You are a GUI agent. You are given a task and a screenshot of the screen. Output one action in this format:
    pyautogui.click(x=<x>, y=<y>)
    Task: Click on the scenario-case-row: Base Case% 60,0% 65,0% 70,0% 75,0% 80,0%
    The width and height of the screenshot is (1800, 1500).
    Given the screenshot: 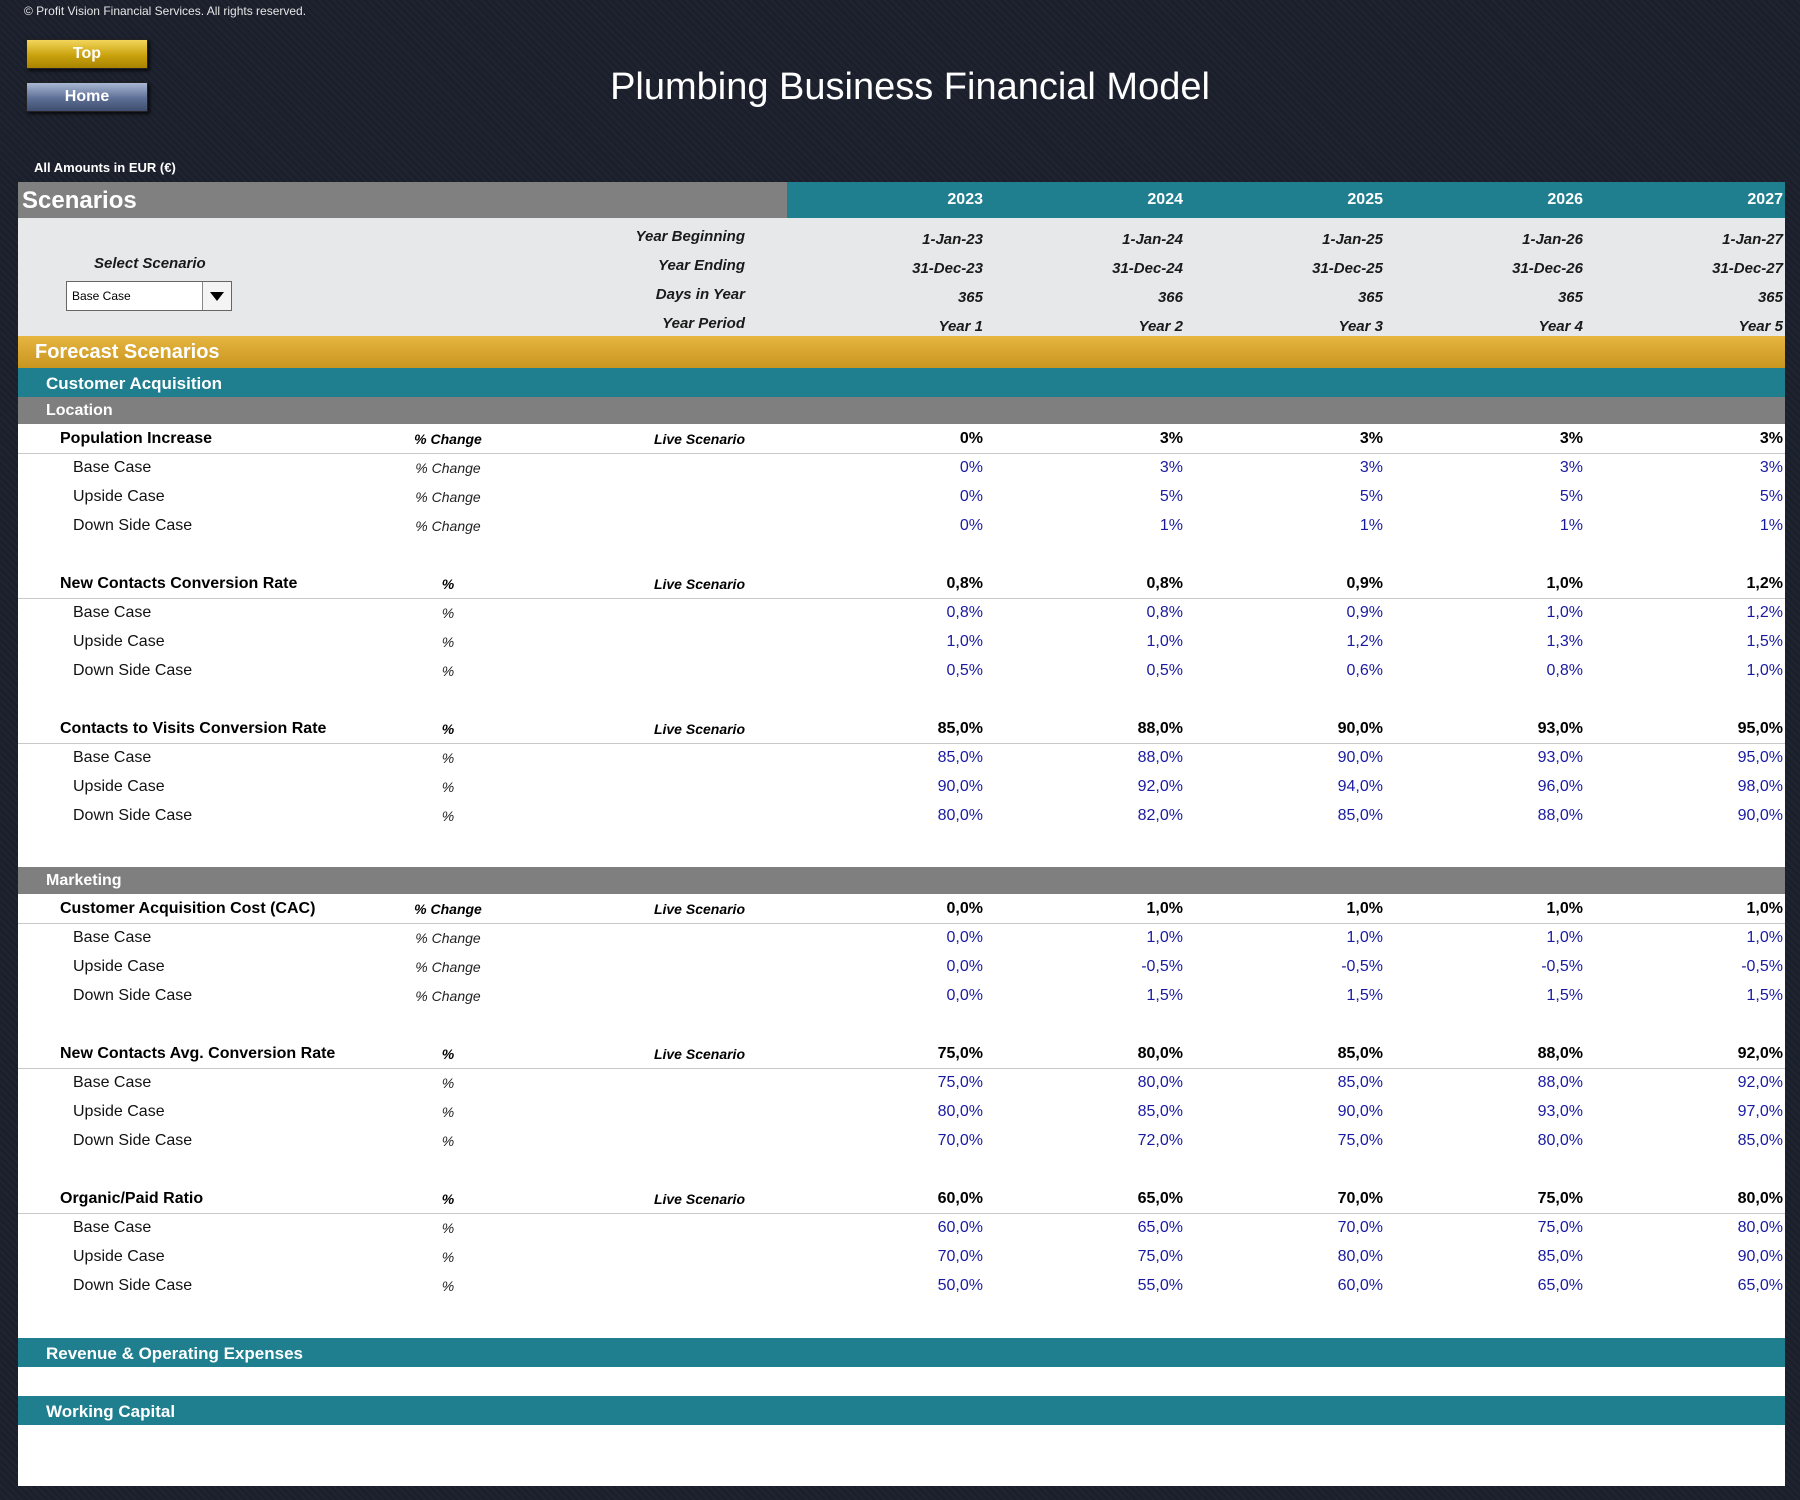 What is the action you would take?
    pyautogui.click(x=901, y=1227)
    